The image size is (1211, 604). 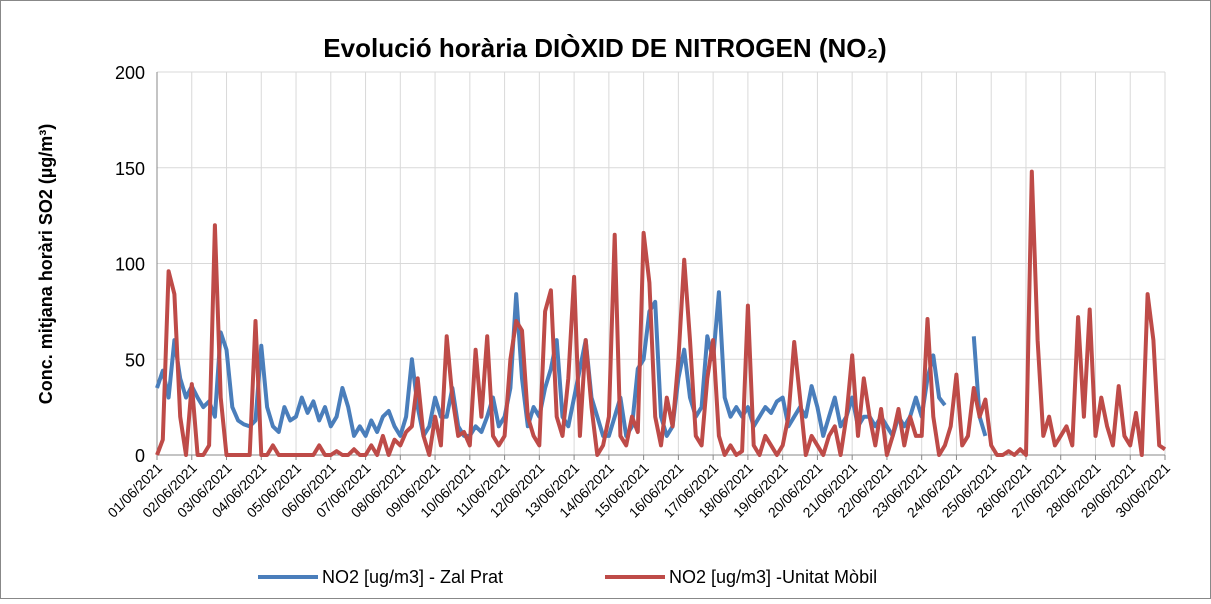 What do you see at coordinates (130, 73) in the screenshot?
I see `y-tick-label: 200` at bounding box center [130, 73].